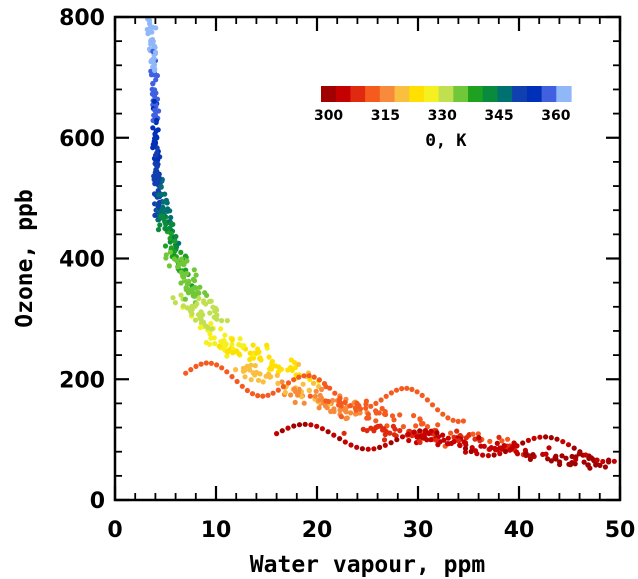 This screenshot has height=579, width=638. I want to click on y-tick-label: 0, so click(97, 501).